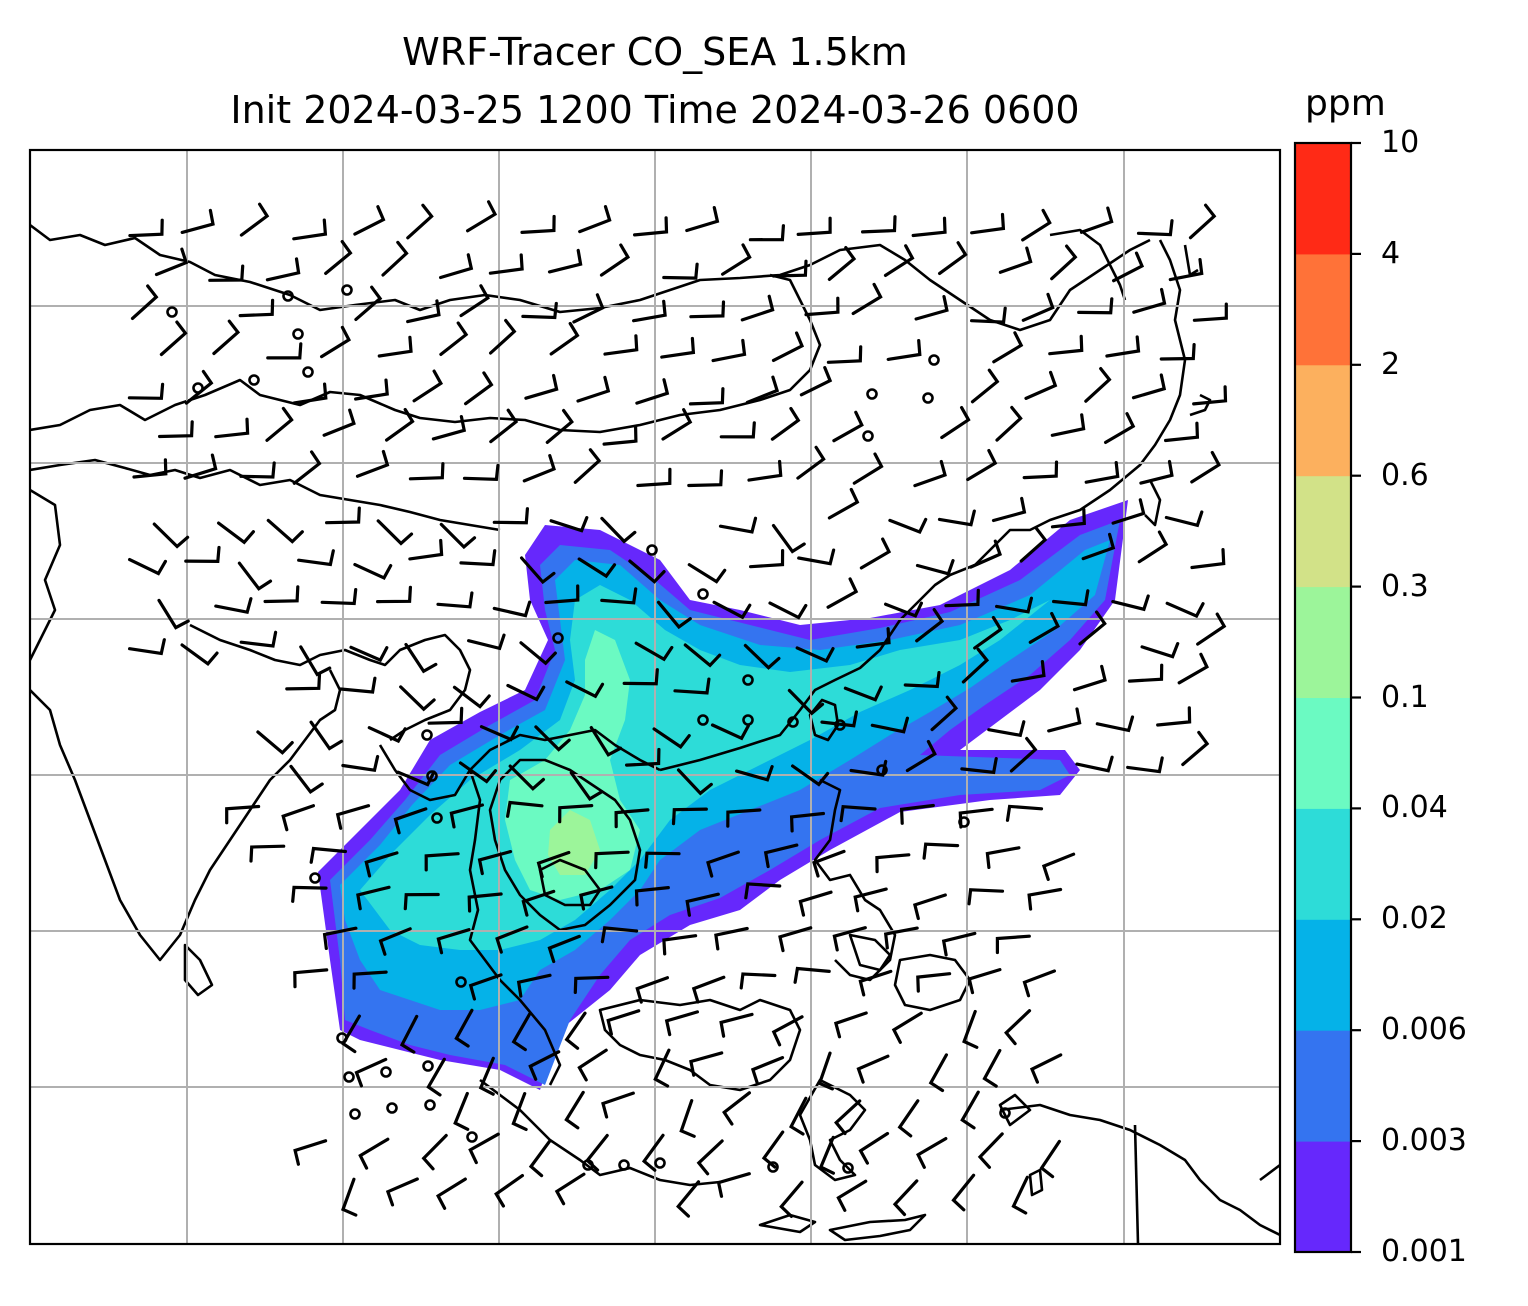 This screenshot has height=1306, width=1528. Describe the element at coordinates (1424, 1251) in the screenshot. I see `colorbar-tick-label: 0.001` at that location.